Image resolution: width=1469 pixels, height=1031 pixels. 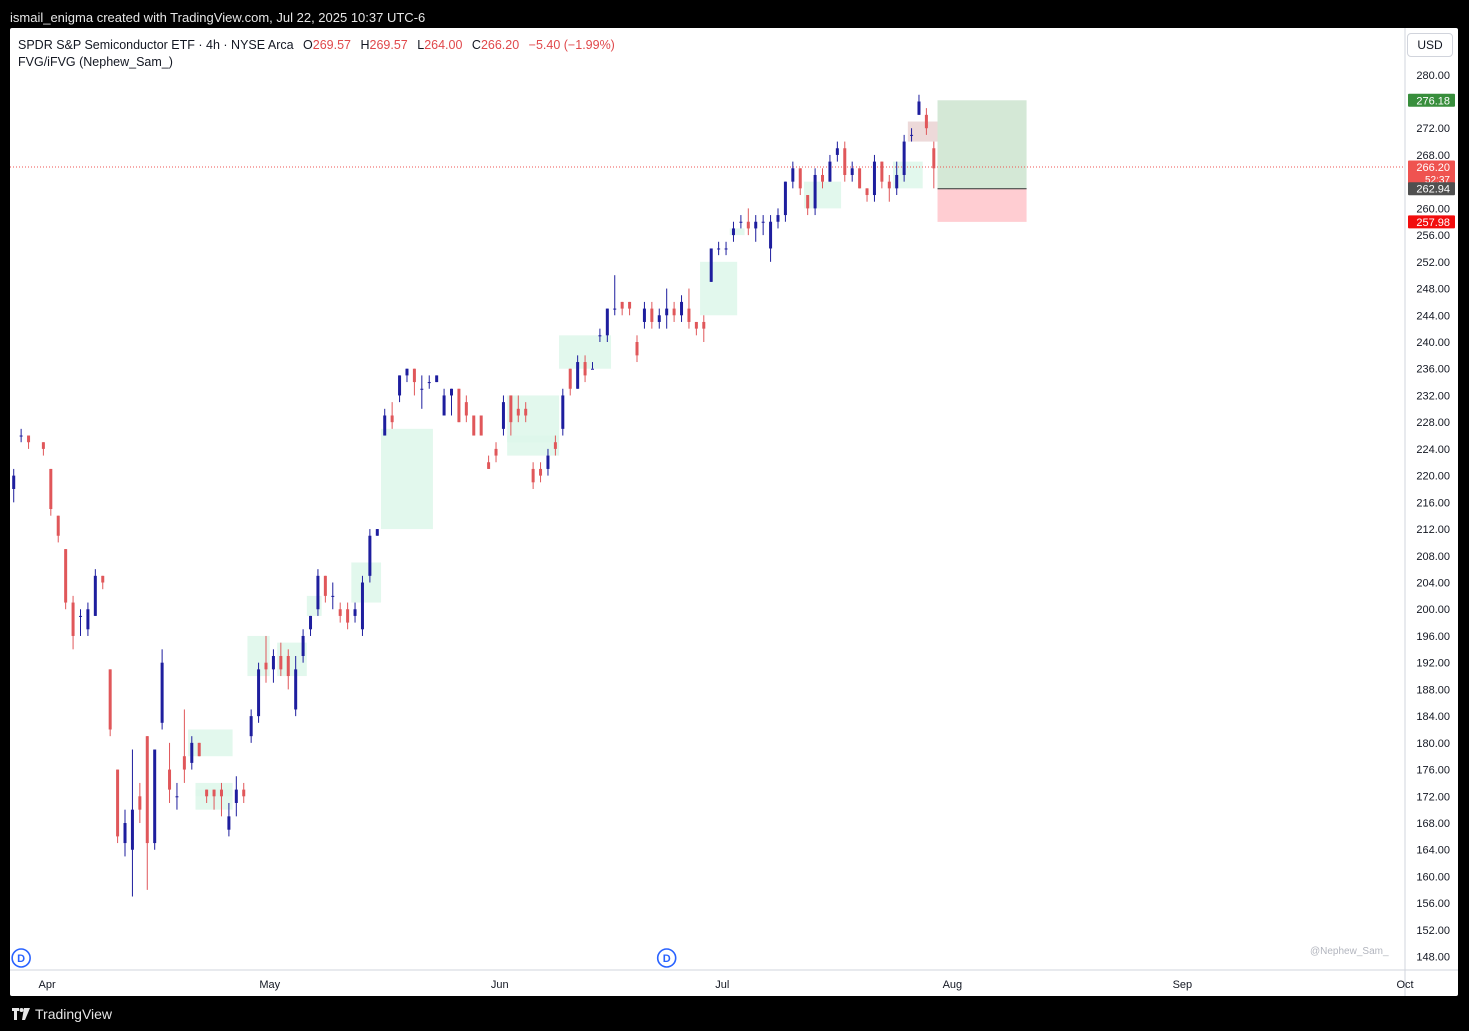 I want to click on price-axis-tick: 192.00, so click(x=1433, y=664).